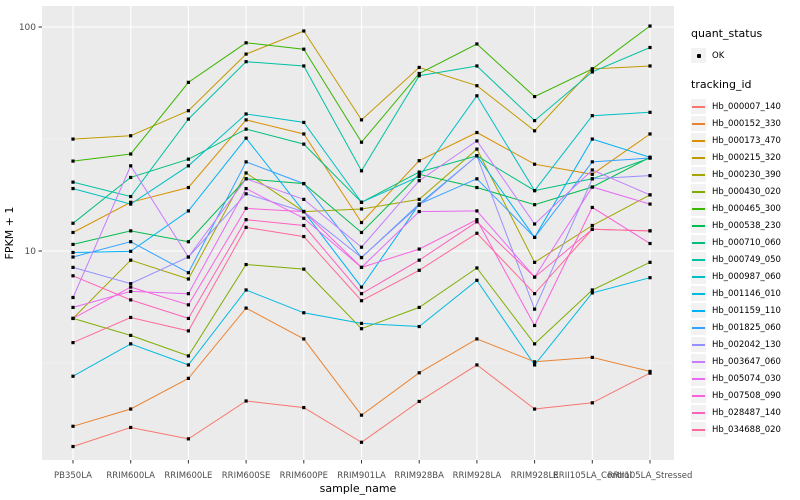  What do you see at coordinates (745, 412) in the screenshot?
I see `legend-entry: Hb_028487_140` at bounding box center [745, 412].